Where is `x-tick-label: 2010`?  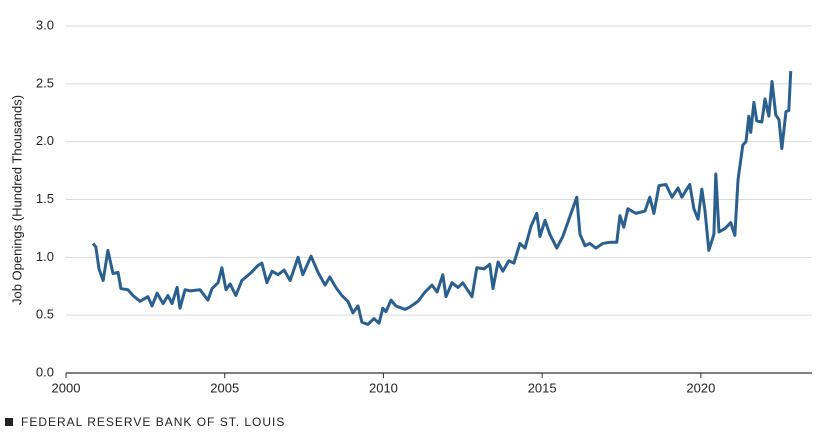
x-tick-label: 2010 is located at coordinates (383, 387).